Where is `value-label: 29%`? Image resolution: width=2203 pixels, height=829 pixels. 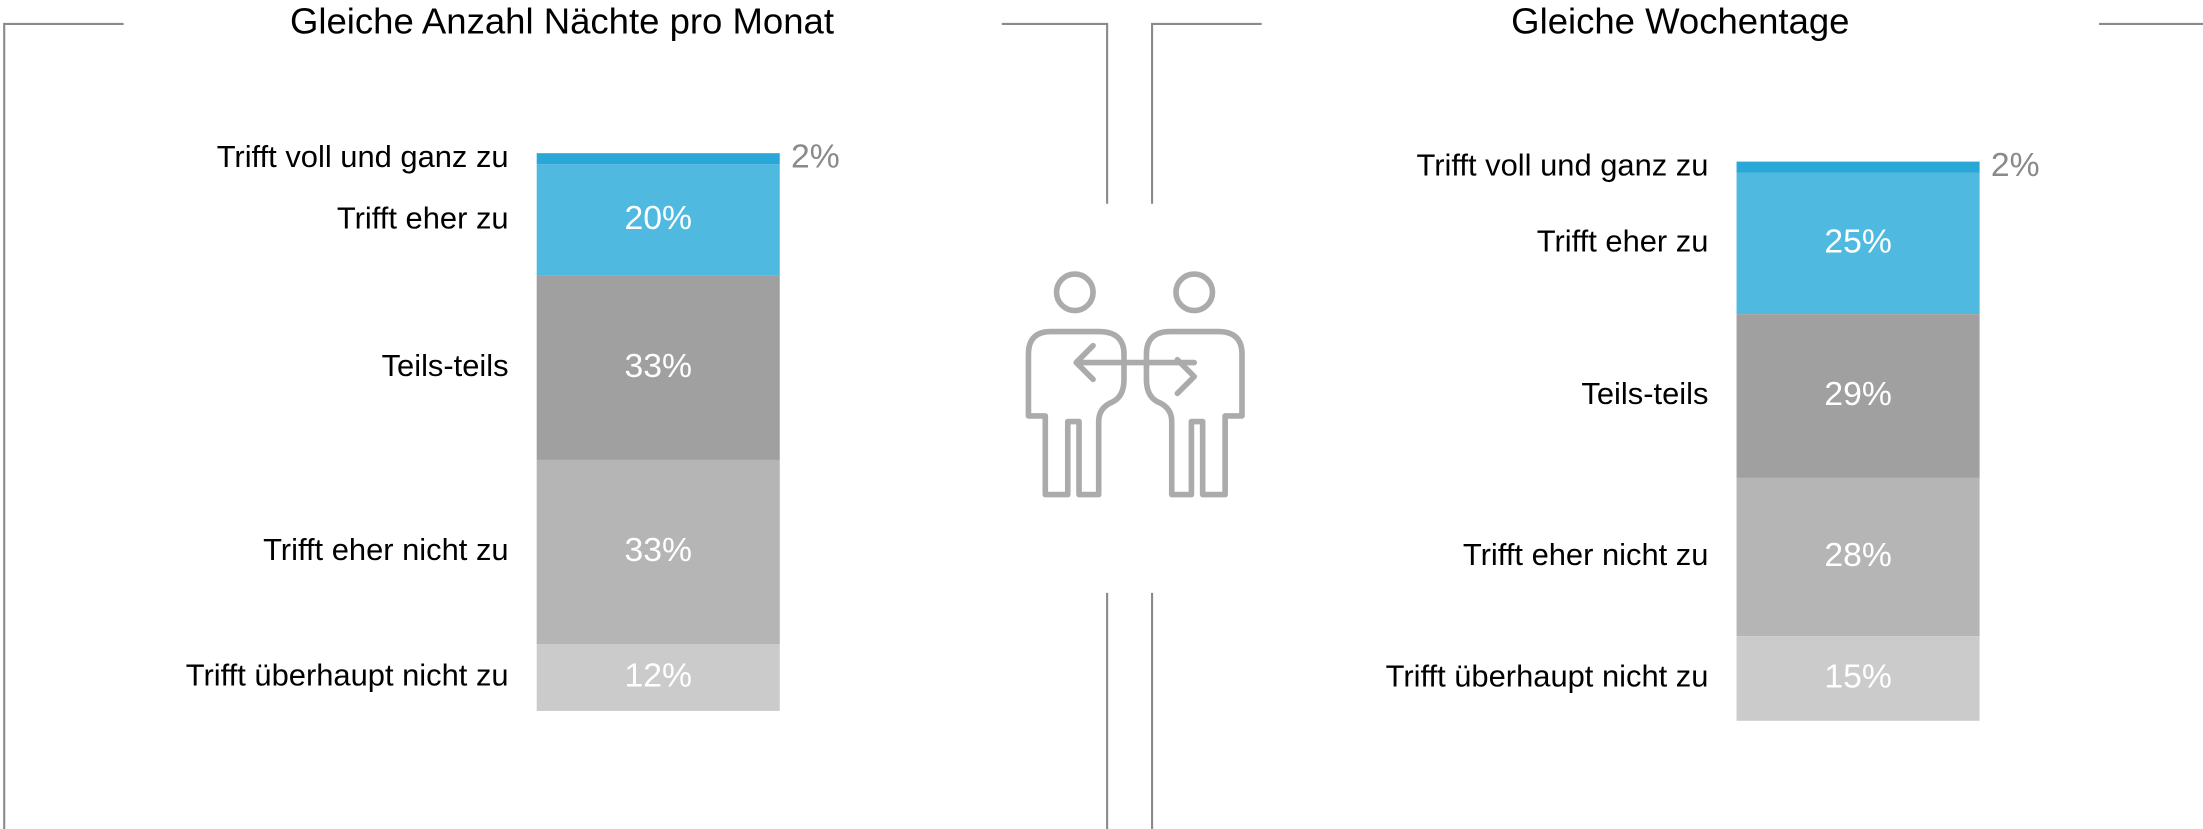
value-label: 29% is located at coordinates (1857, 394).